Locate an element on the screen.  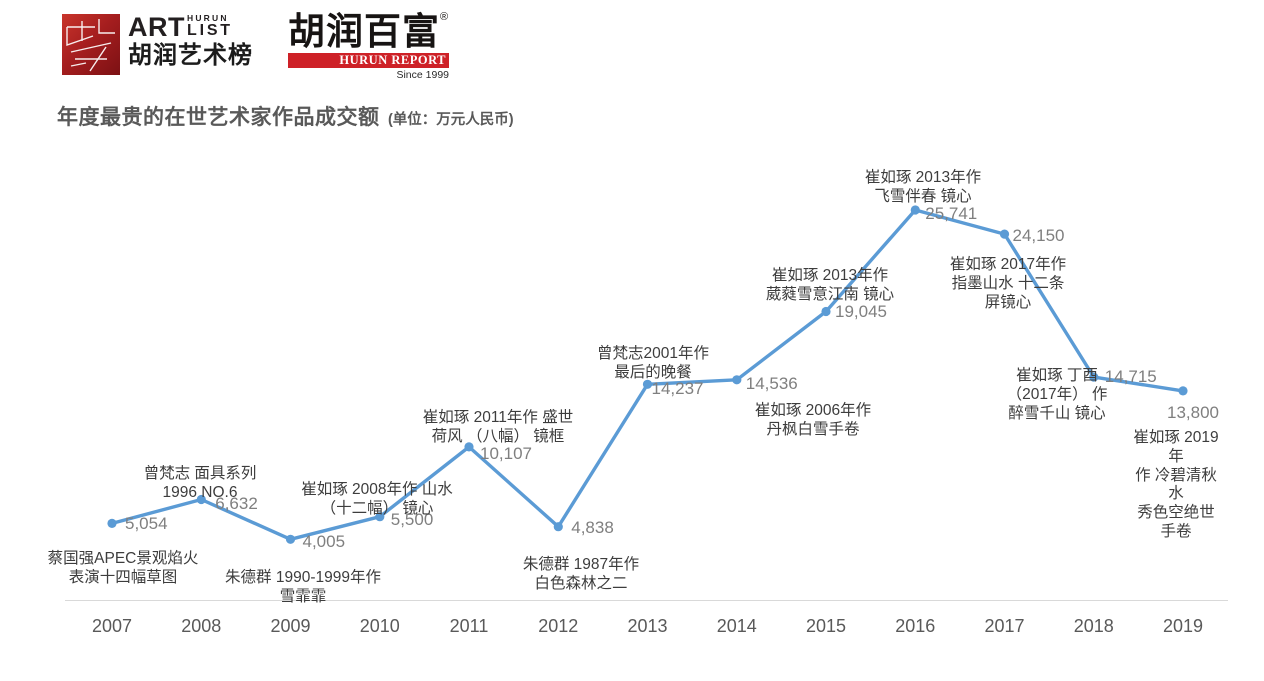
point-value-label: 14,536 is located at coordinates (771, 383).